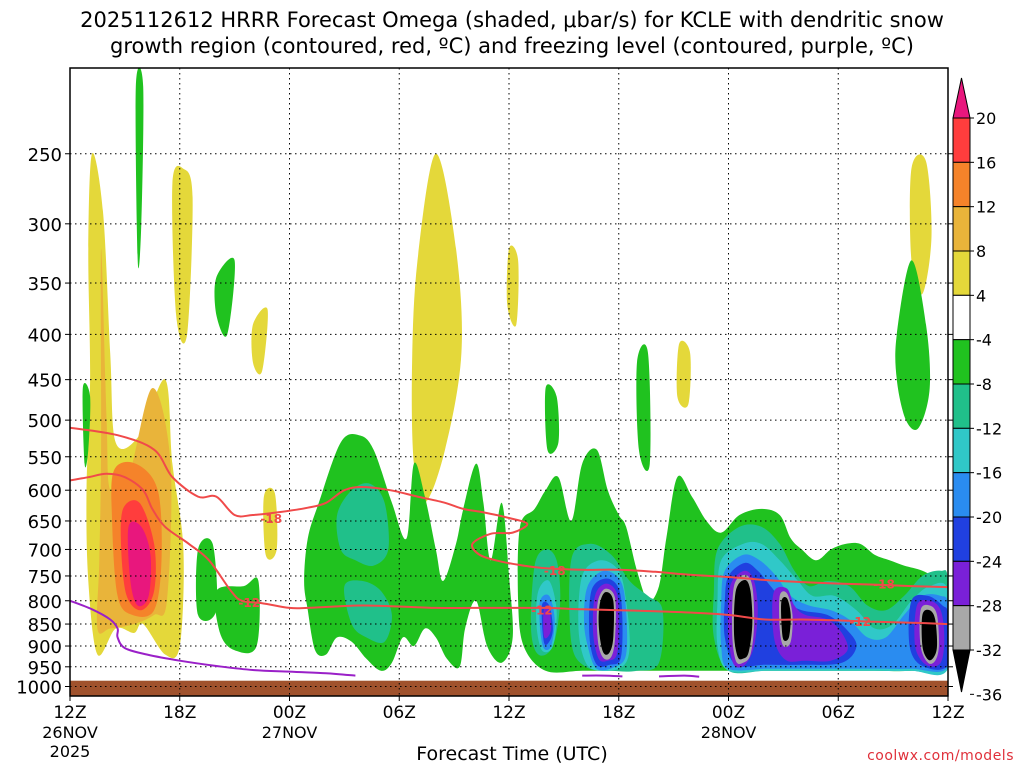 Image resolution: width=1024 pixels, height=768 pixels. What do you see at coordinates (984, 340) in the screenshot?
I see `colorbar-label: -4` at bounding box center [984, 340].